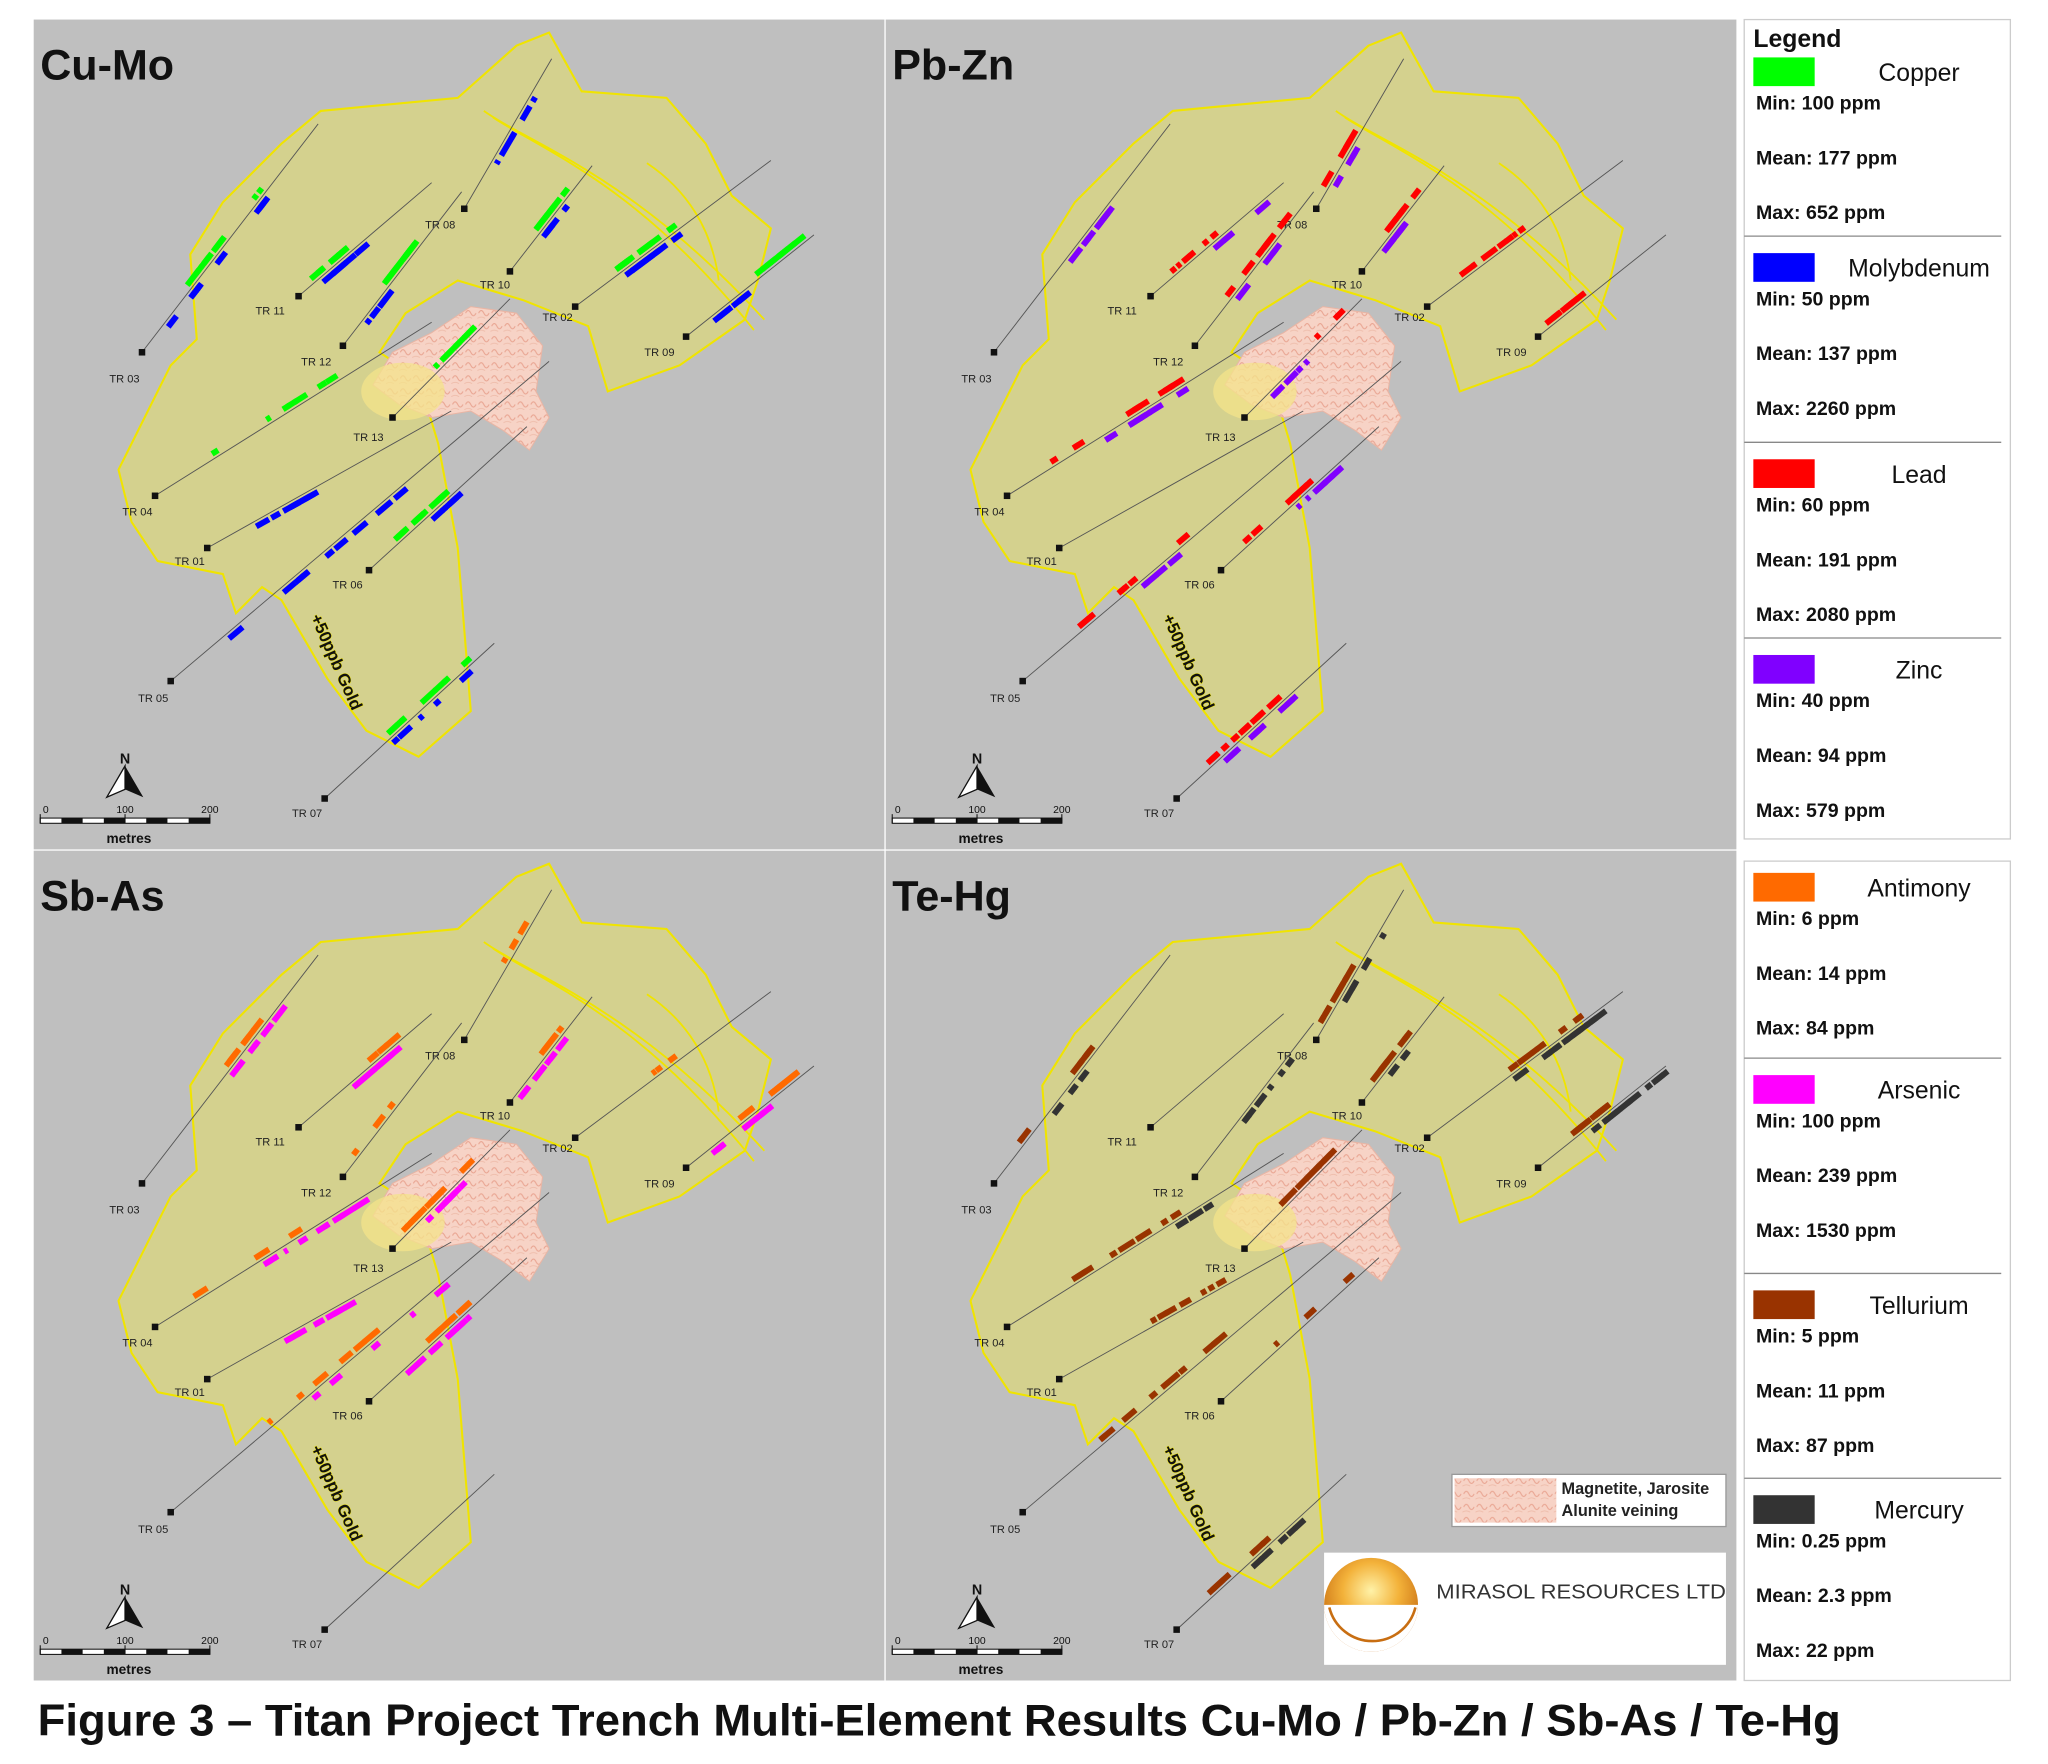  I want to click on trench-label: TR 12, so click(1168, 362).